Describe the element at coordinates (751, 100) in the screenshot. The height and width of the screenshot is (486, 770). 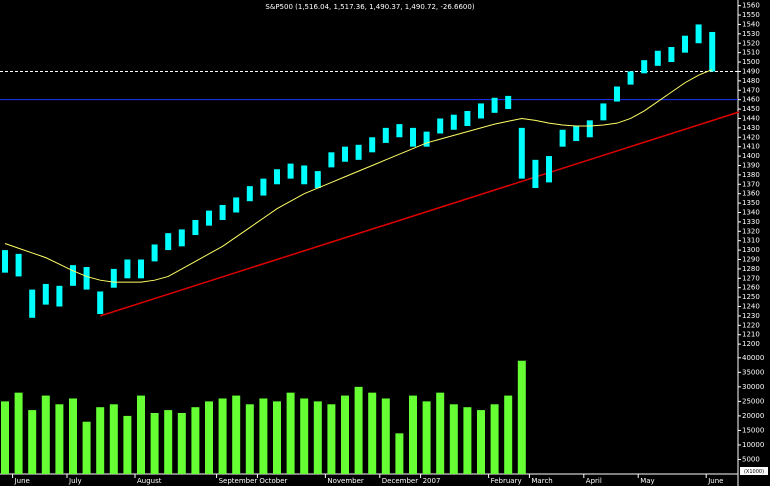
I see `y-tick-label: 1460` at that location.